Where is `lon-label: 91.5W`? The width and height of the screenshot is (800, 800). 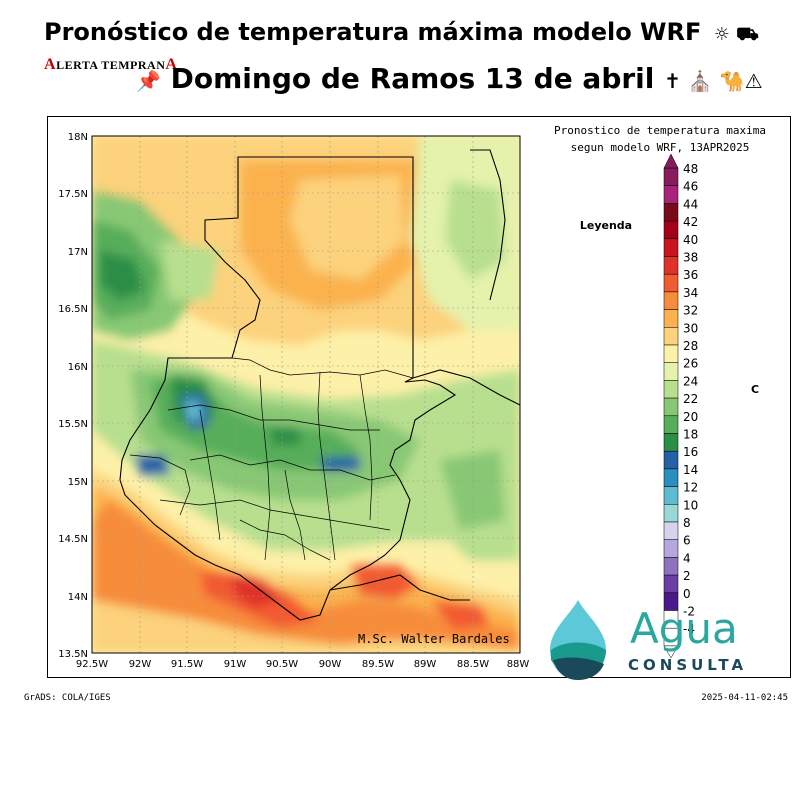
lon-label: 91.5W is located at coordinates (187, 664).